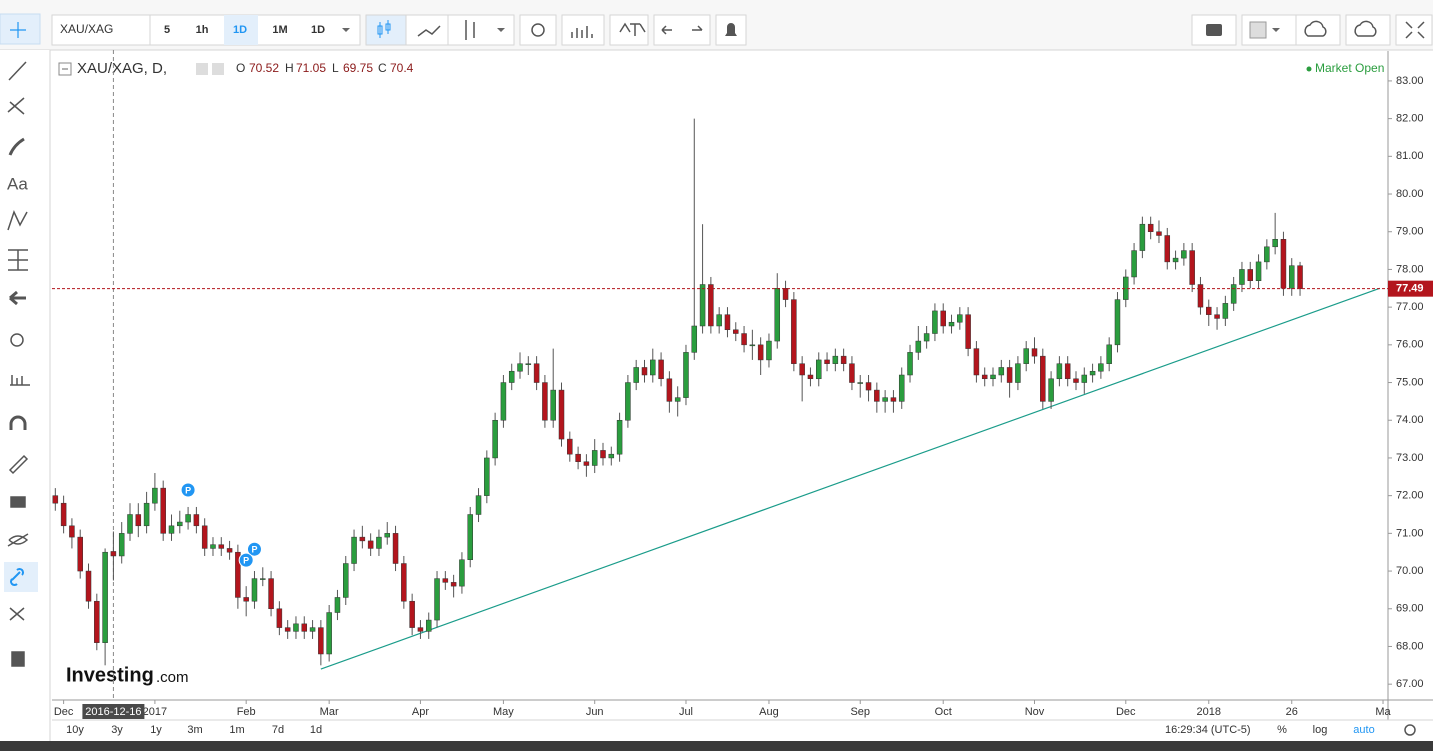 The height and width of the screenshot is (756, 1433). I want to click on save, so click(1368, 30).